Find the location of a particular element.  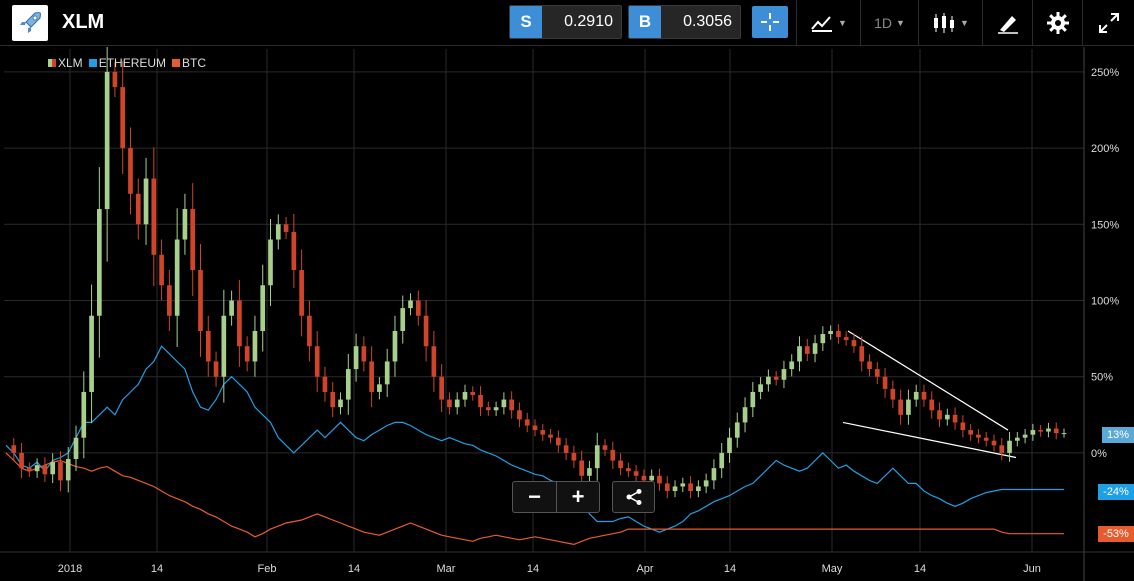

interval-select: 1D ▼ is located at coordinates (889, 23).